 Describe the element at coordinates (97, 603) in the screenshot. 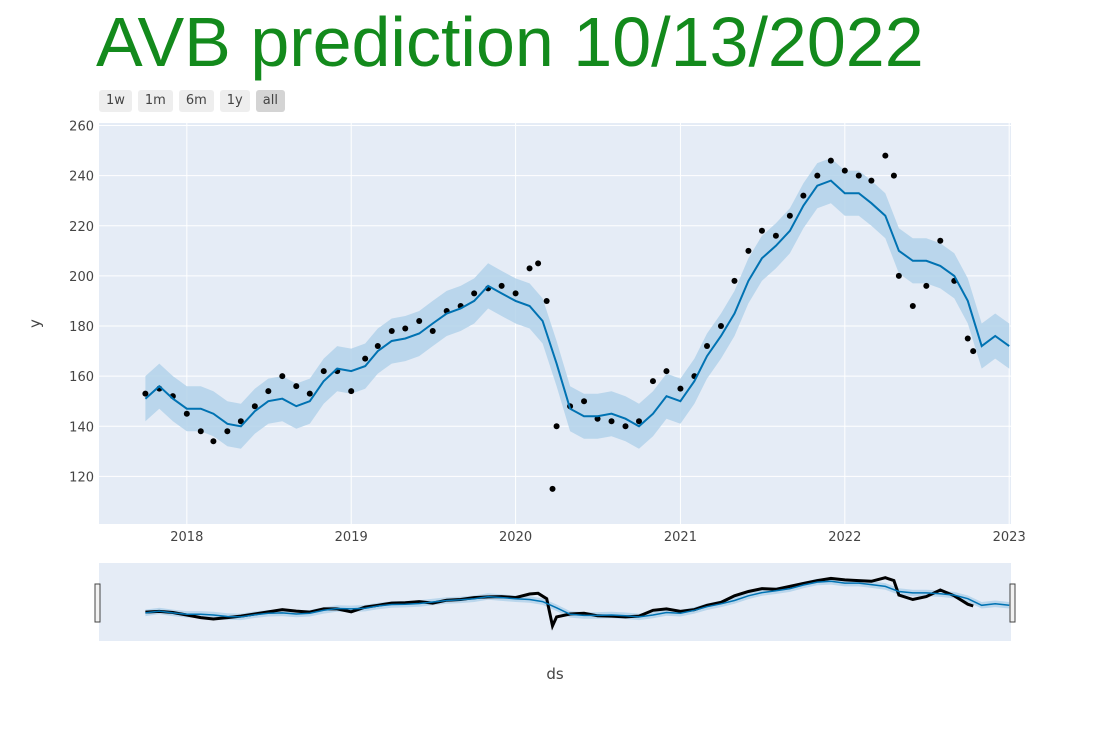

I see `range-slider-handle-left` at that location.